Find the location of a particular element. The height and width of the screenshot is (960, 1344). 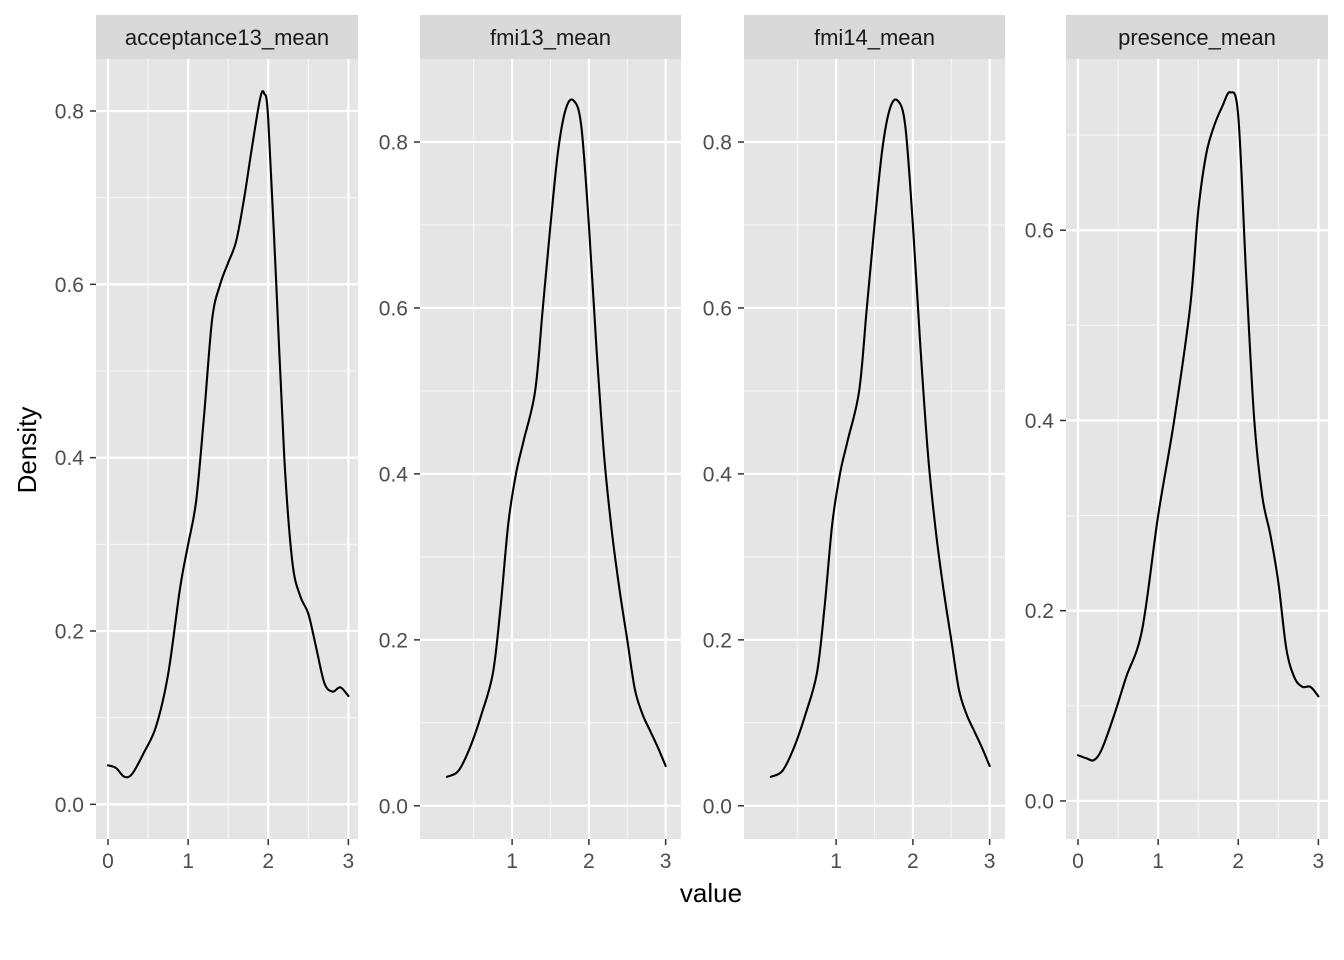

x-axis-title: value is located at coordinates (711, 893).